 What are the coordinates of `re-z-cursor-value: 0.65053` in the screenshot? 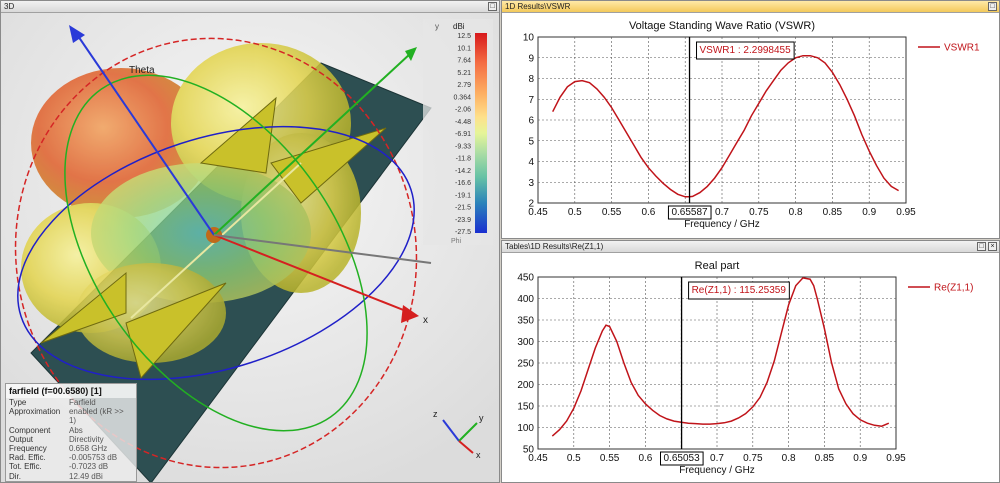 It's located at (682, 458).